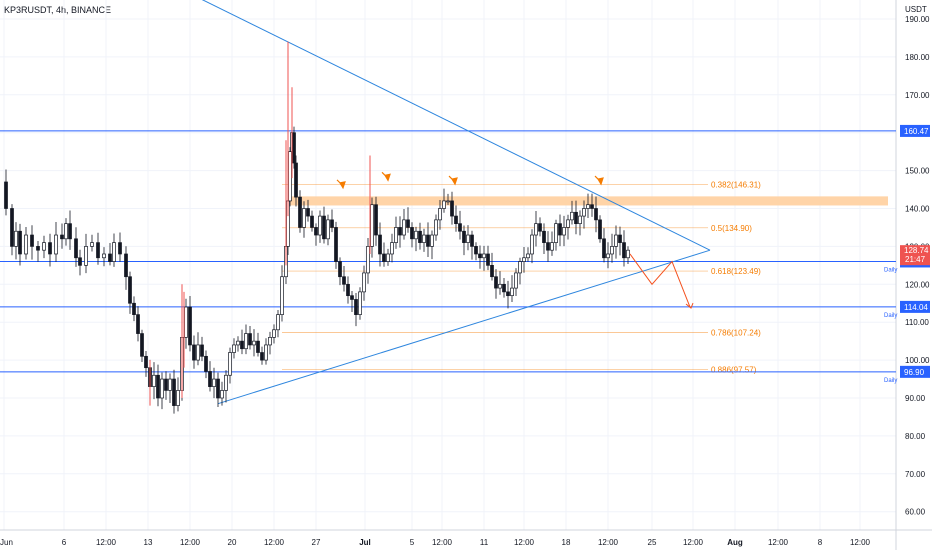 The height and width of the screenshot is (550, 932). I want to click on time-tick-label: 25, so click(652, 542).